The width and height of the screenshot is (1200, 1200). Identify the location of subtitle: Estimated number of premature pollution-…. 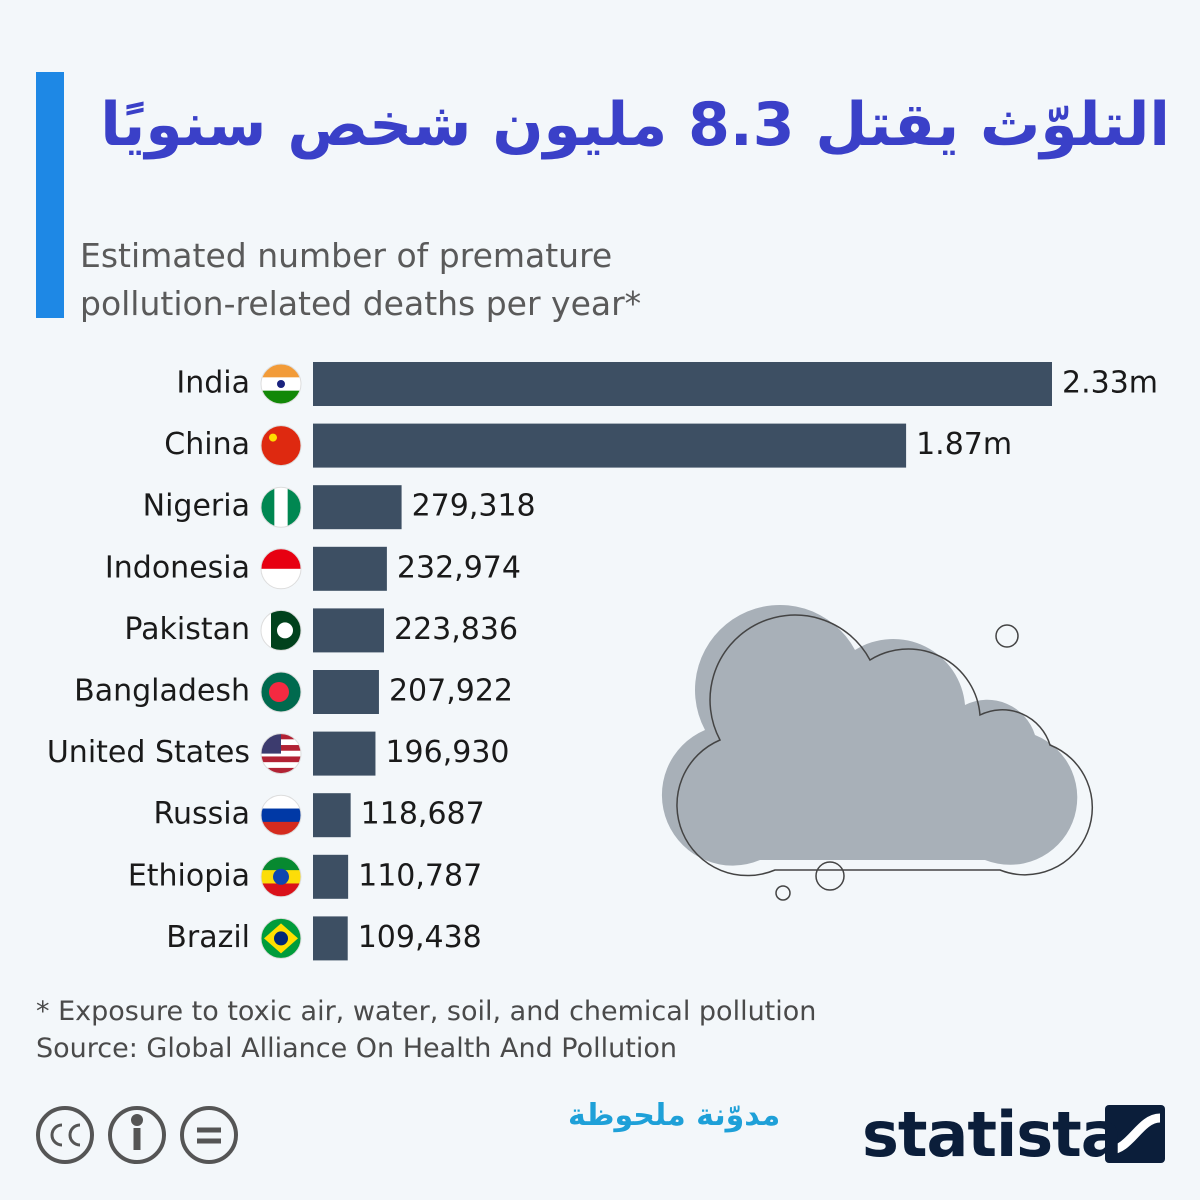
(361, 279).